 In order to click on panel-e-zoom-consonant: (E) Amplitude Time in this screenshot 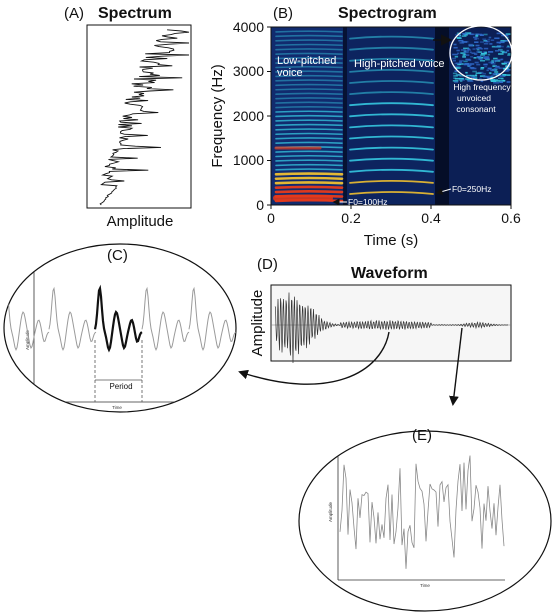, I will do `click(425, 519)`.